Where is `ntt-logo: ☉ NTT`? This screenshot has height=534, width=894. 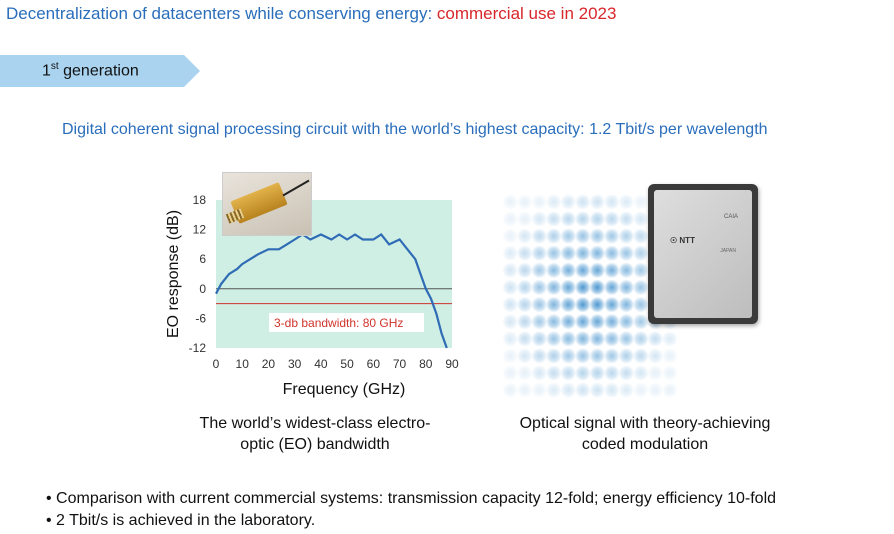 ntt-logo: ☉ NTT is located at coordinates (682, 240).